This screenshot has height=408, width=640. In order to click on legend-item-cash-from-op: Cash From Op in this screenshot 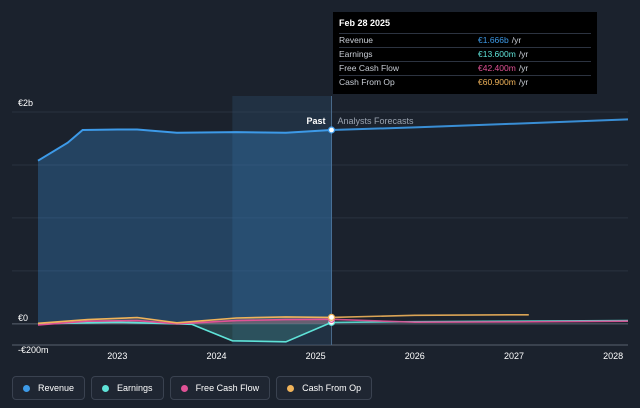, I will do `click(324, 388)`.